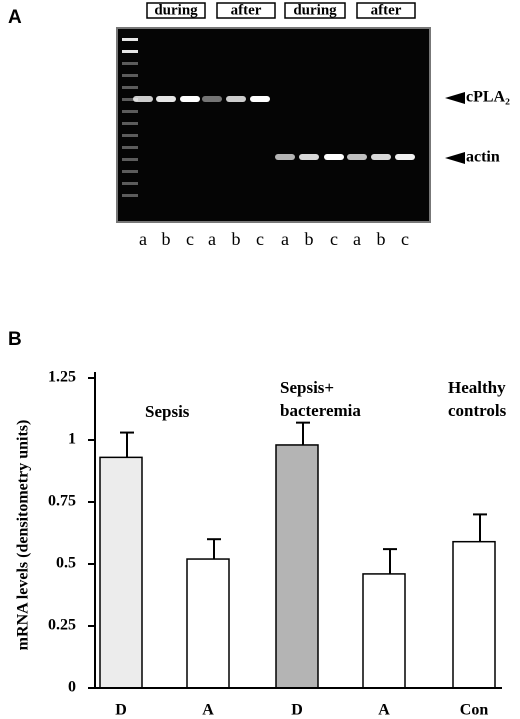 This screenshot has width=520, height=719. What do you see at coordinates (72, 439) in the screenshot?
I see `y-tick-label: 1` at bounding box center [72, 439].